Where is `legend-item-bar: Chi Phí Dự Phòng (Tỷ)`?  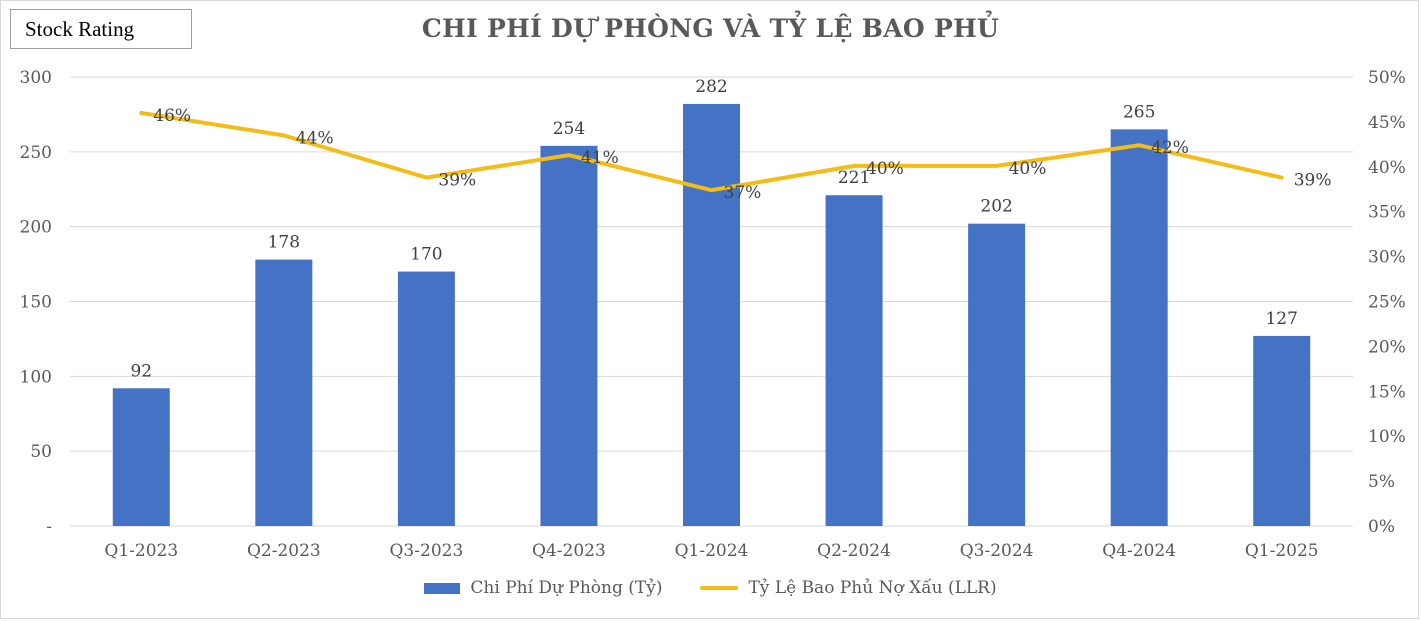
legend-item-bar: Chi Phí Dự Phòng (Tỷ) is located at coordinates (543, 588).